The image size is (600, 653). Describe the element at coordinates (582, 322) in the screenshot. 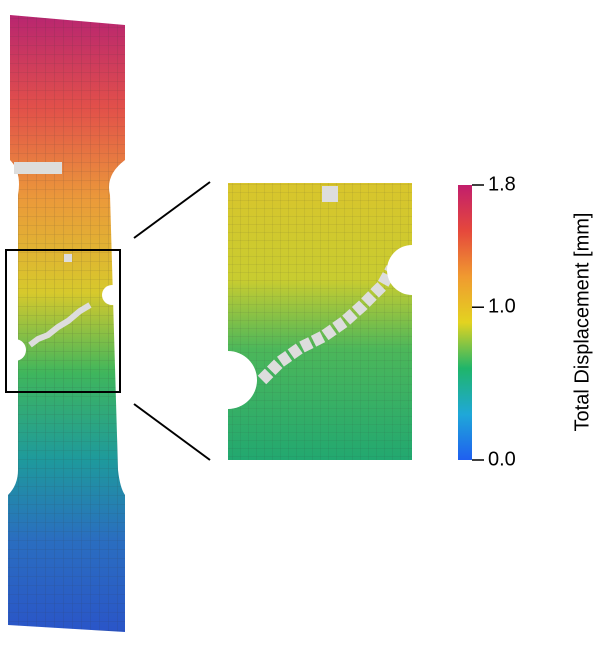

I see `colorbar-label: Total Displacement [mm]` at that location.